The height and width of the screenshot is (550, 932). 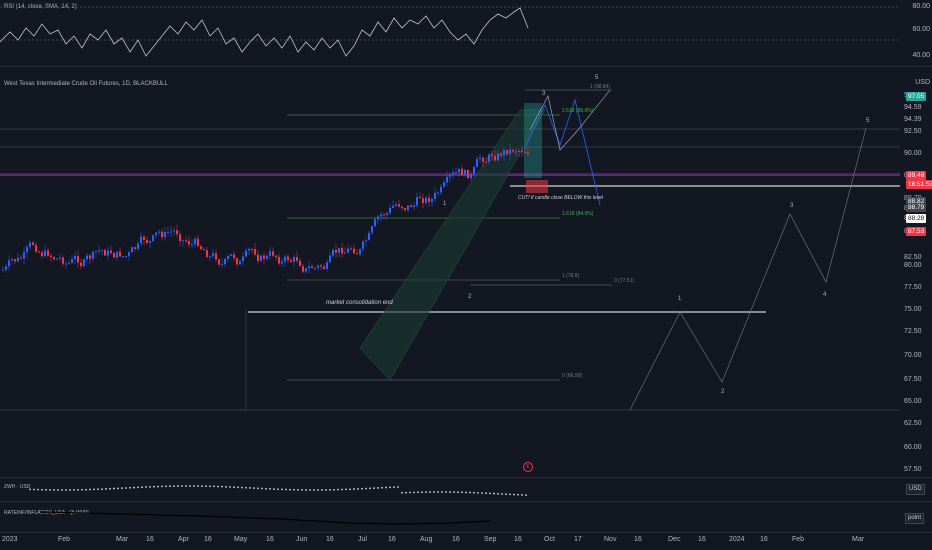 I want to click on price-axis-label: 72.50, so click(x=913, y=331).